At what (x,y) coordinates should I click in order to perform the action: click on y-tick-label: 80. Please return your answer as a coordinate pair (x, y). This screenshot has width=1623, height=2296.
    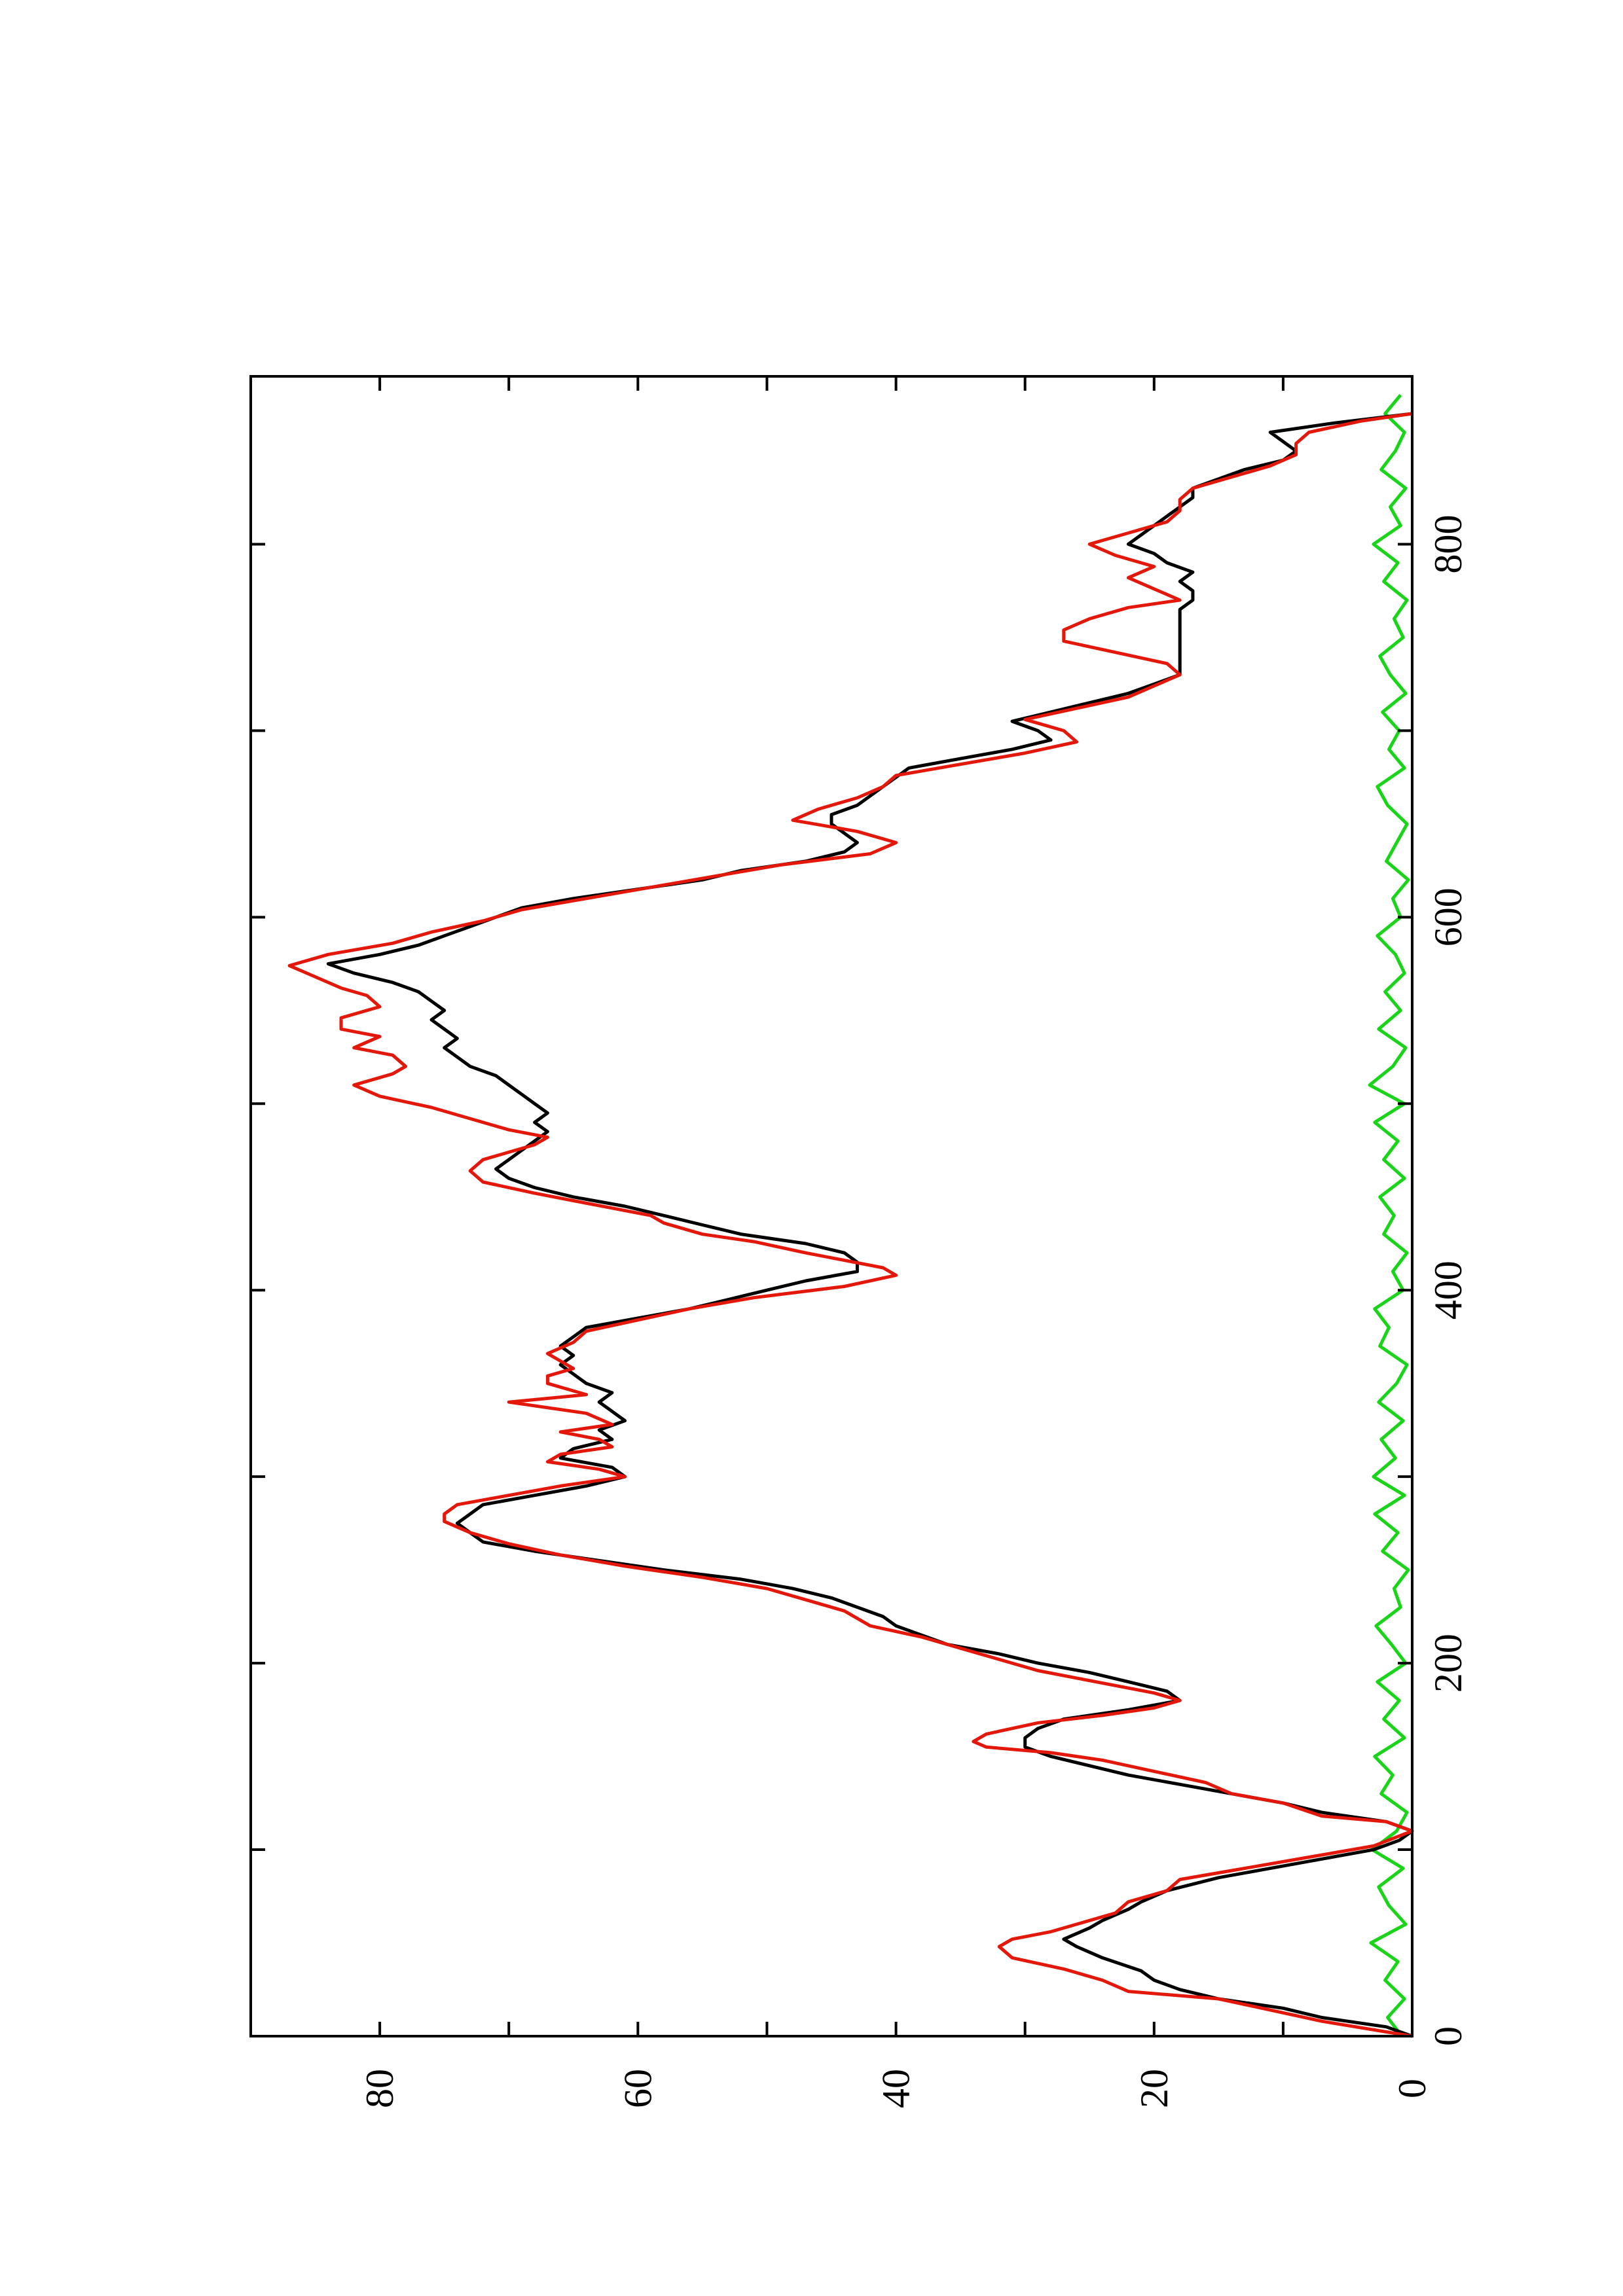
    Looking at the image, I should click on (379, 2088).